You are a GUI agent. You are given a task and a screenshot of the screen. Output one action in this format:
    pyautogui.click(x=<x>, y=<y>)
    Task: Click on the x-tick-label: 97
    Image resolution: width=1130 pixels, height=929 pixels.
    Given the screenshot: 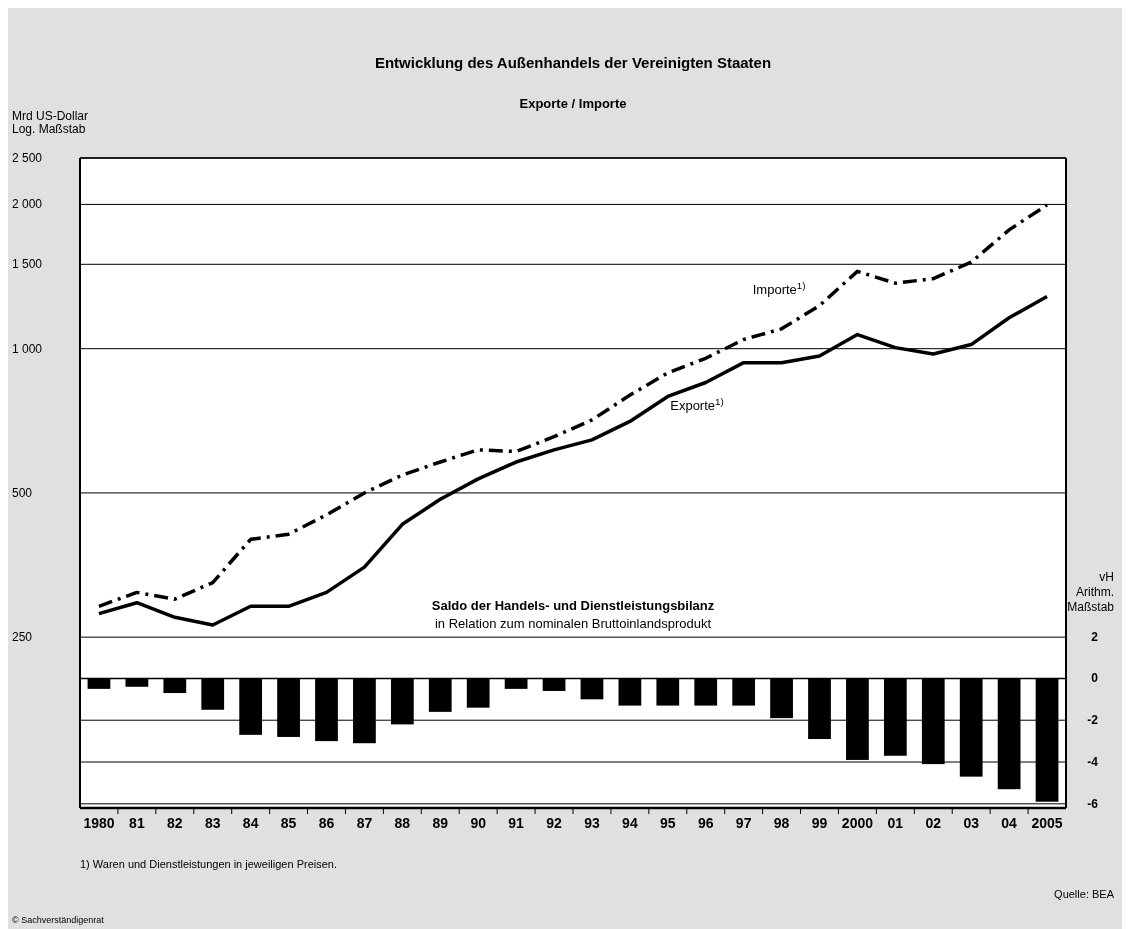 What is the action you would take?
    pyautogui.click(x=743, y=823)
    